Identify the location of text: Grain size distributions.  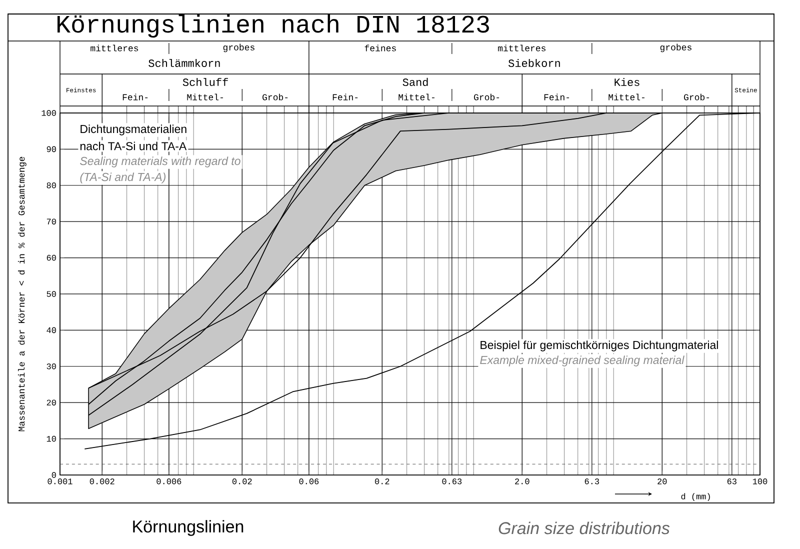
(584, 528).